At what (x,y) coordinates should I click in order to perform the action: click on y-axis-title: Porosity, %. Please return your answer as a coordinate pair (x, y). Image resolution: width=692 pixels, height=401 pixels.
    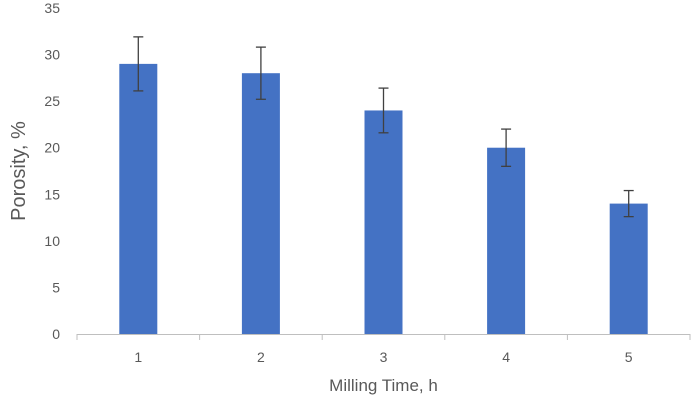
    Looking at the image, I should click on (19, 171).